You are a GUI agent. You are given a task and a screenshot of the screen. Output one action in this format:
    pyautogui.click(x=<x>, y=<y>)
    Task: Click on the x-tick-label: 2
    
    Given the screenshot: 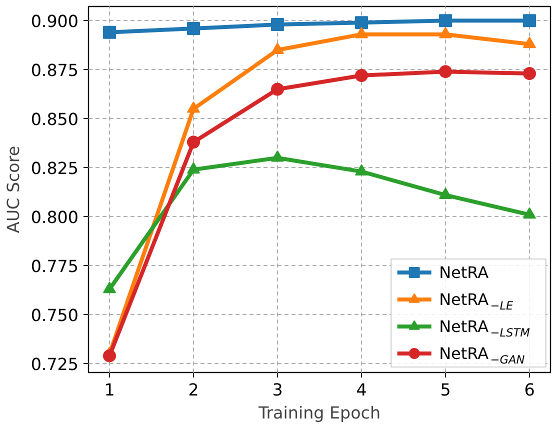 What is the action you would take?
    pyautogui.click(x=193, y=390)
    